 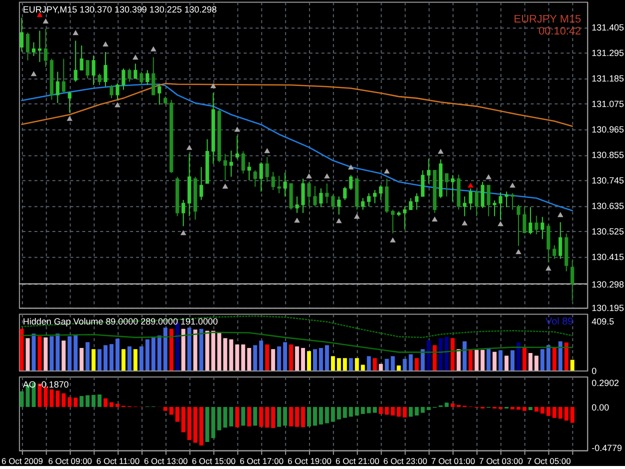 What do you see at coordinates (608, 53) in the screenshot?
I see `y-tick-label: 131.295` at bounding box center [608, 53].